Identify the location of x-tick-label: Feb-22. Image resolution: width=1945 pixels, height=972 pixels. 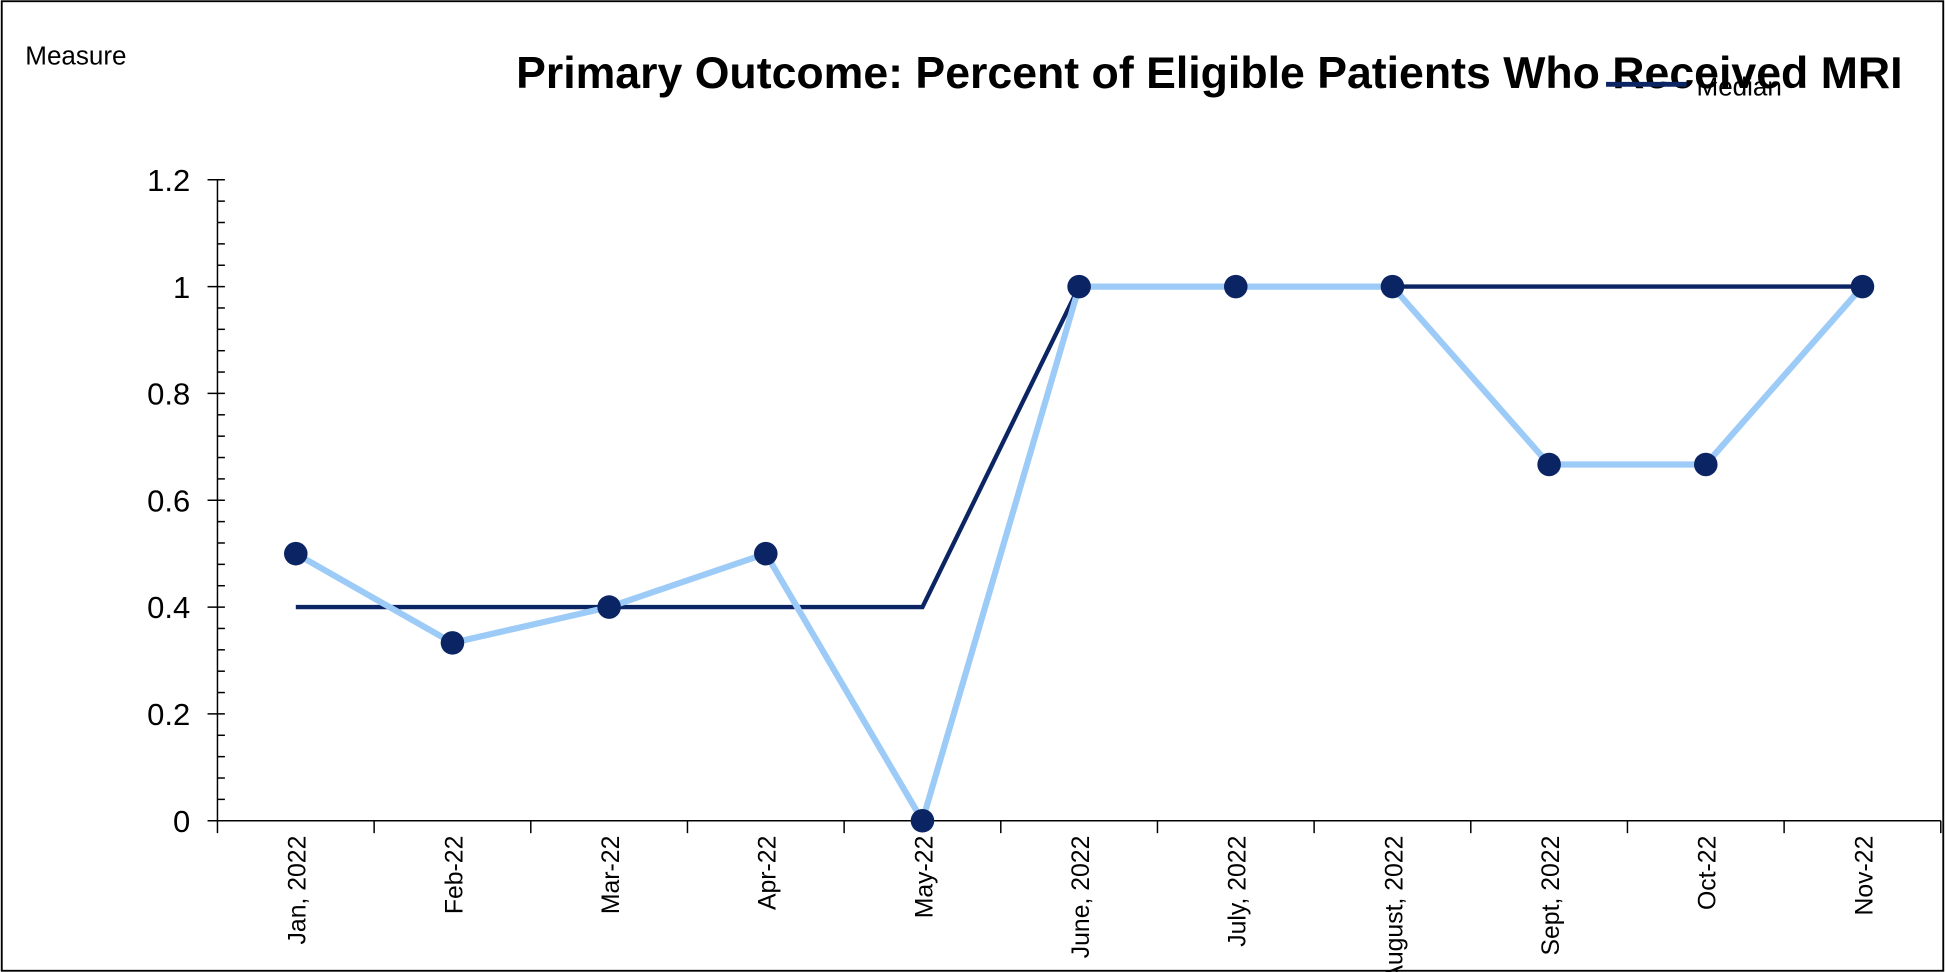
(454, 875).